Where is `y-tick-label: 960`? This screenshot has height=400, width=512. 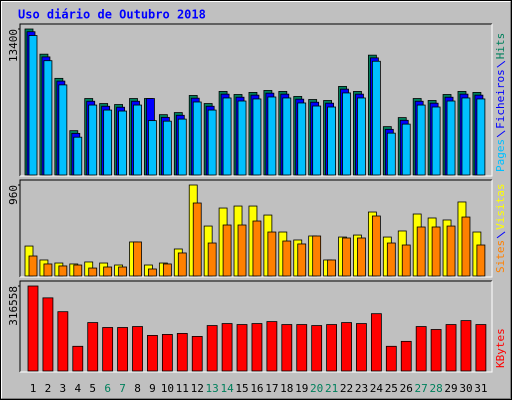
y-tick-label: 960 is located at coordinates (13, 195).